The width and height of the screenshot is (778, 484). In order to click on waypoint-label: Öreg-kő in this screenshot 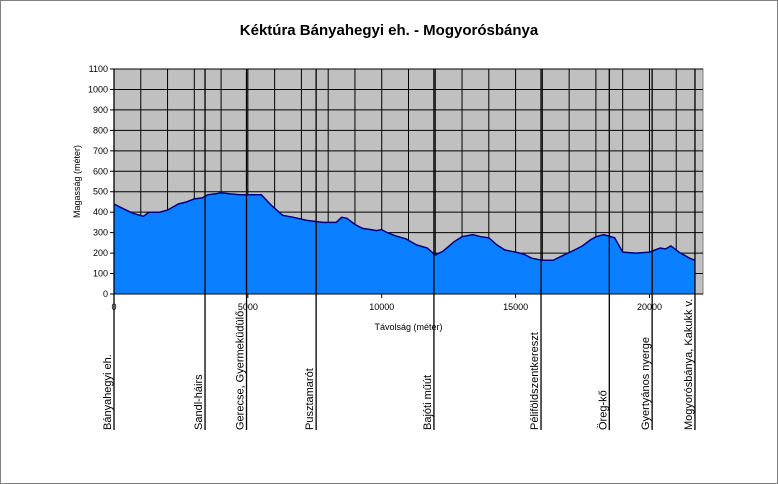, I will do `click(603, 410)`.